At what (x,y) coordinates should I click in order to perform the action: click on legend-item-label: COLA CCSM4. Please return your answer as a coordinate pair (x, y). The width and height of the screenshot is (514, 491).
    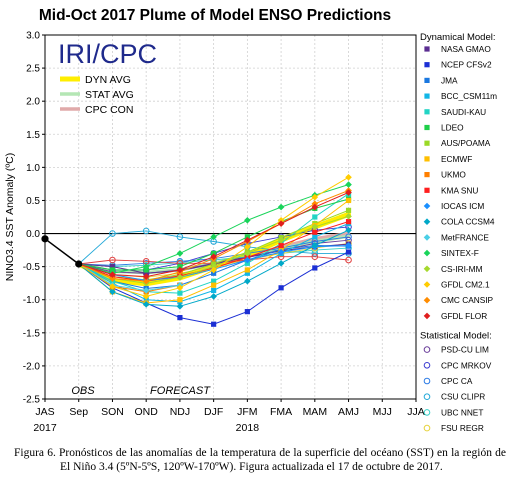
    Looking at the image, I should click on (468, 222).